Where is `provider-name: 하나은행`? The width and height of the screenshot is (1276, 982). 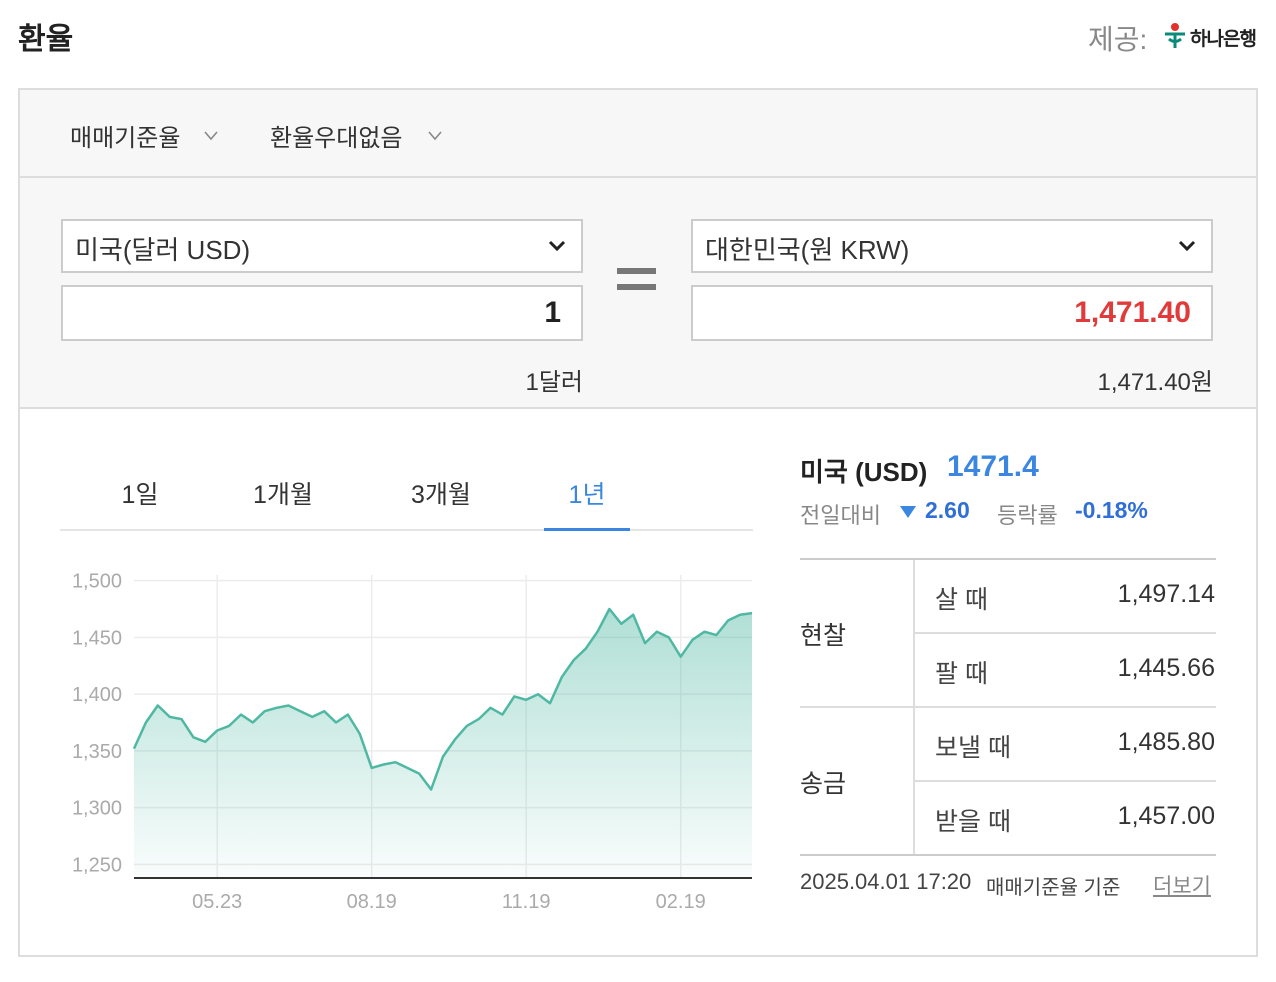 provider-name: 하나은행 is located at coordinates (1223, 39).